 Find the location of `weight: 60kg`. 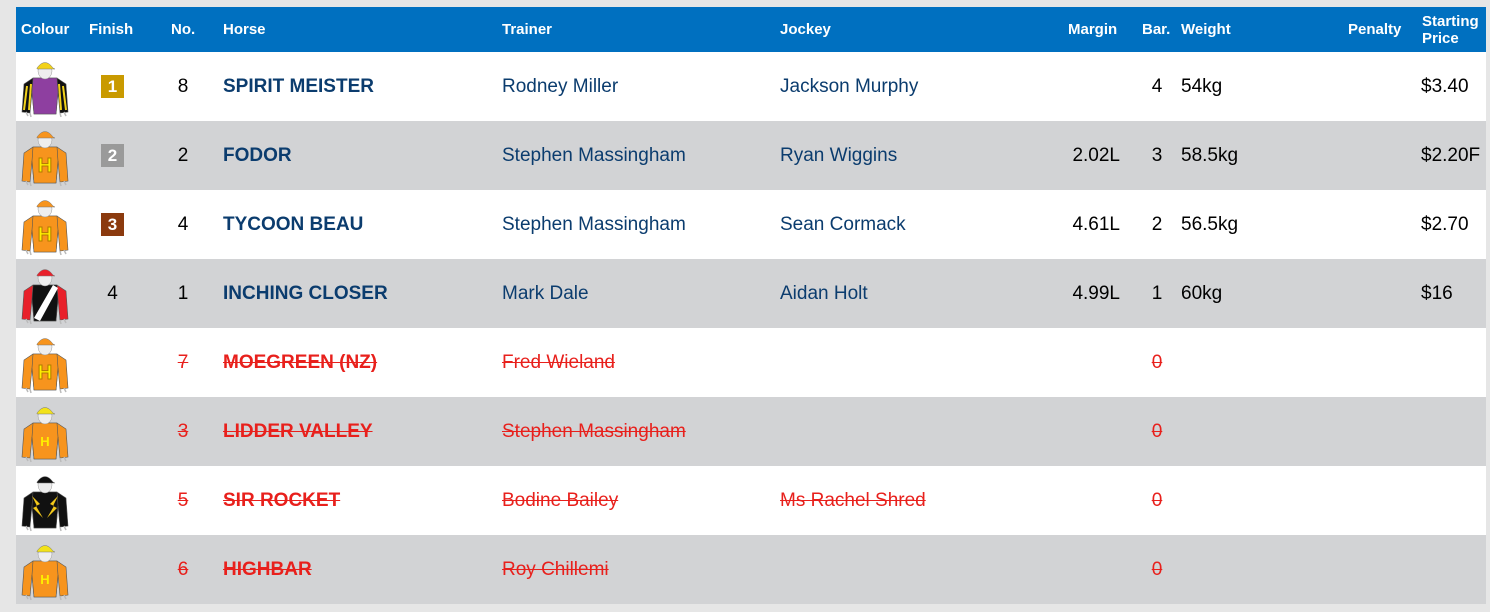

weight: 60kg is located at coordinates (1202, 293).